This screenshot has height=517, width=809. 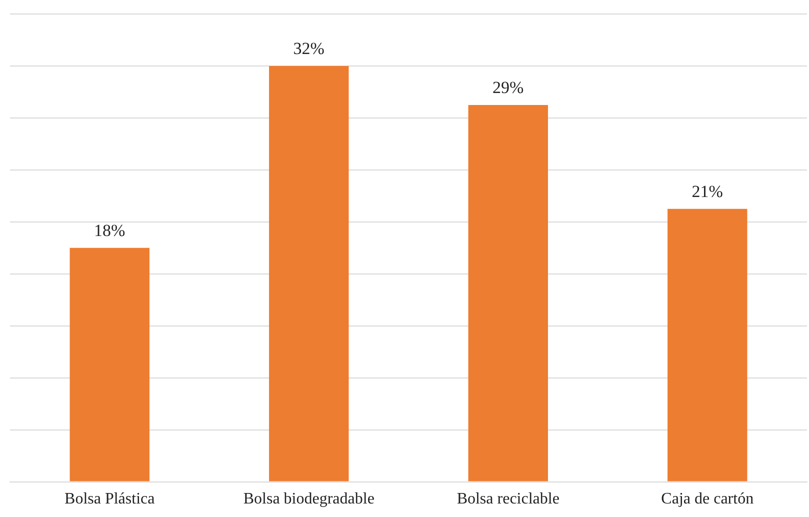 I want to click on data-label: 18%, so click(x=110, y=230).